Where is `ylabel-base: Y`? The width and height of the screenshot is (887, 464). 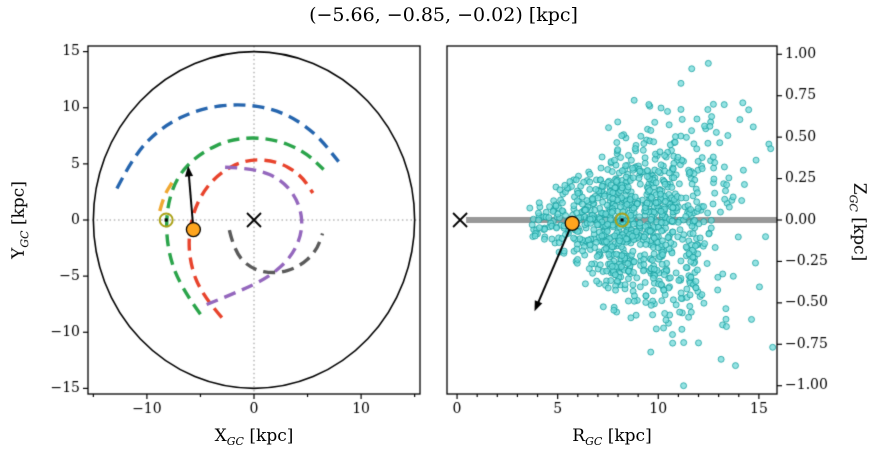 ylabel-base: Y is located at coordinates (18, 253).